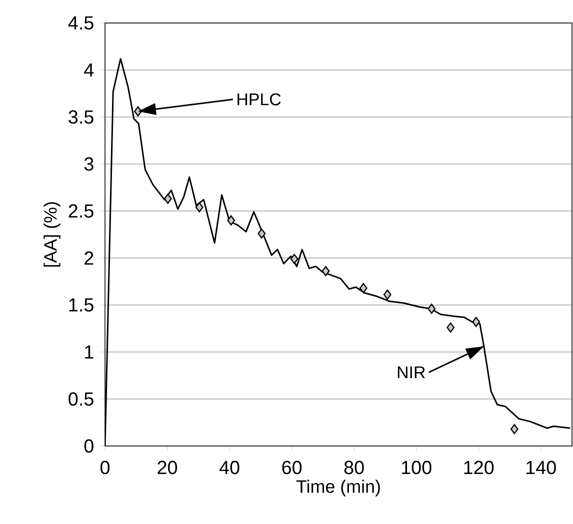 This screenshot has height=524, width=573. Describe the element at coordinates (168, 467) in the screenshot. I see `x-tick-label: 20` at that location.